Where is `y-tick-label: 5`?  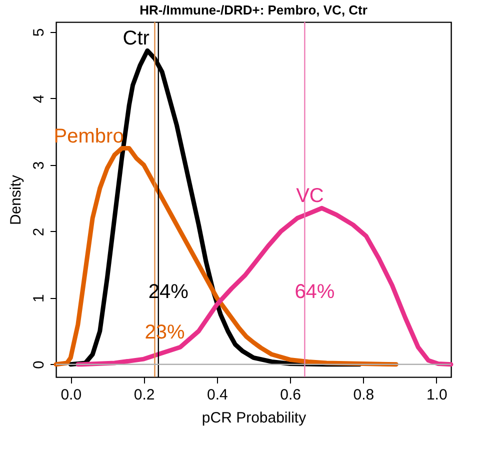
y-tick-label: 5 is located at coordinates (39, 32).